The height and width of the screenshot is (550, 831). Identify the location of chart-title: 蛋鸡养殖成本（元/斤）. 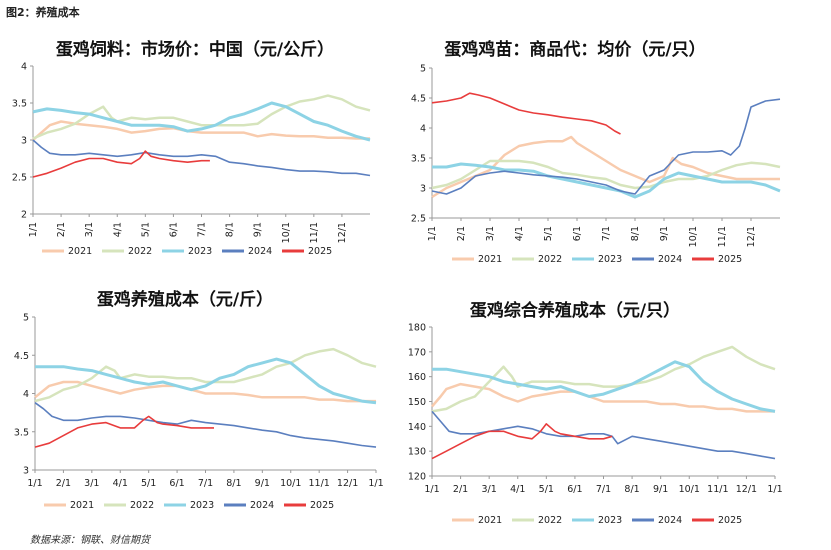
(185, 299).